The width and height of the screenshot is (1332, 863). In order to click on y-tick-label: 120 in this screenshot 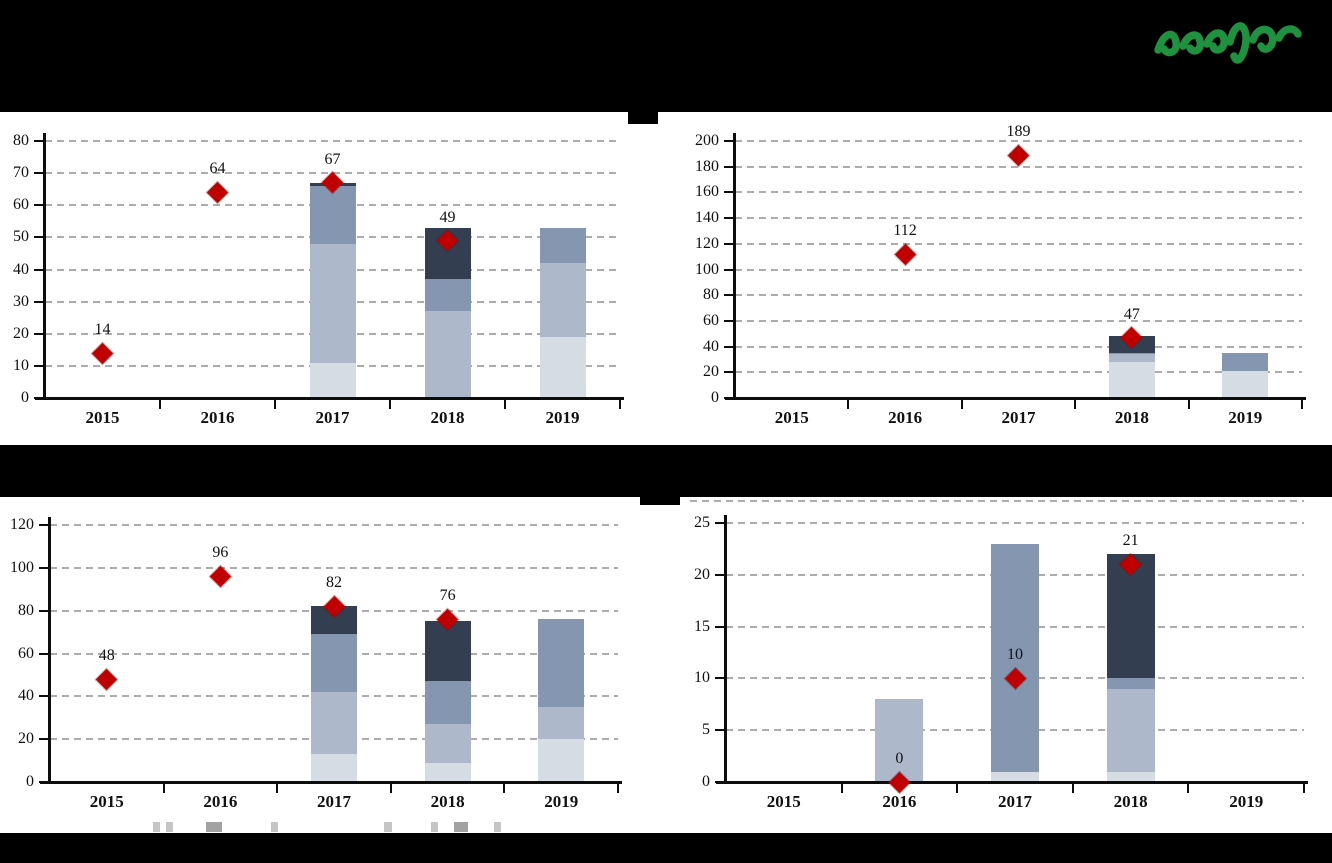, I will do `click(707, 243)`.